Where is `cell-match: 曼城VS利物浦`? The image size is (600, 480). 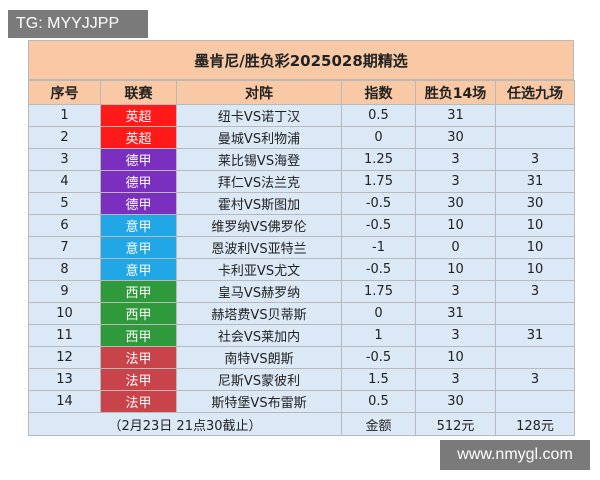 cell-match: 曼城VS利物浦 is located at coordinates (259, 137).